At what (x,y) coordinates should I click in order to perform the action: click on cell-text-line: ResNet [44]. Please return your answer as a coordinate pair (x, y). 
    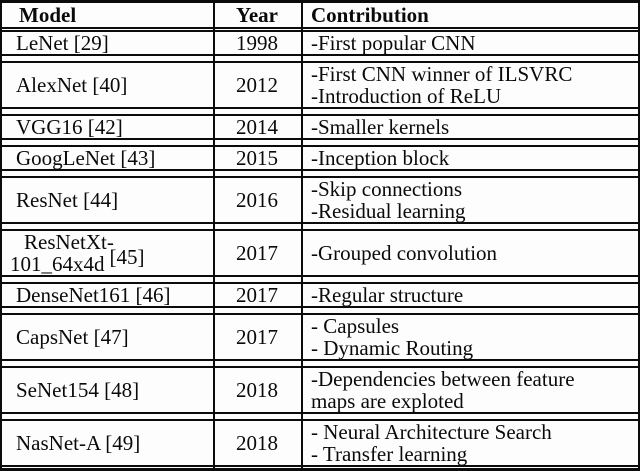
    Looking at the image, I should click on (67, 200).